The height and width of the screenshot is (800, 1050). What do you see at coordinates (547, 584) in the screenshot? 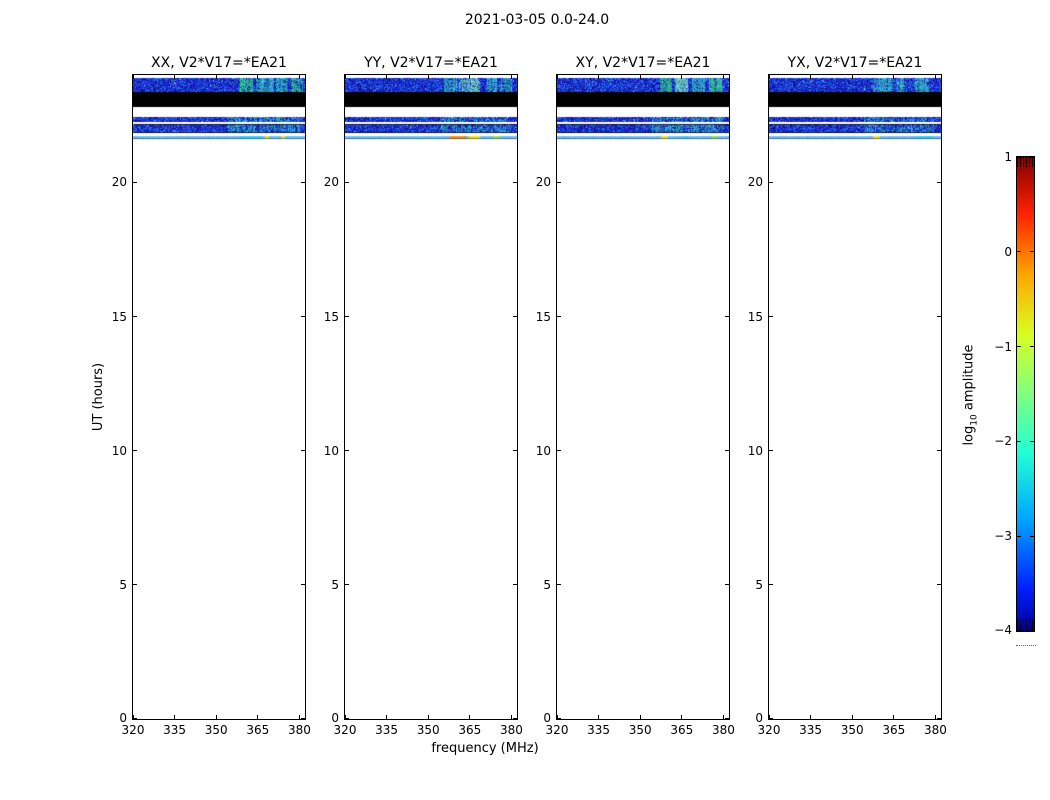
I see `y-tick-label: 5` at bounding box center [547, 584].